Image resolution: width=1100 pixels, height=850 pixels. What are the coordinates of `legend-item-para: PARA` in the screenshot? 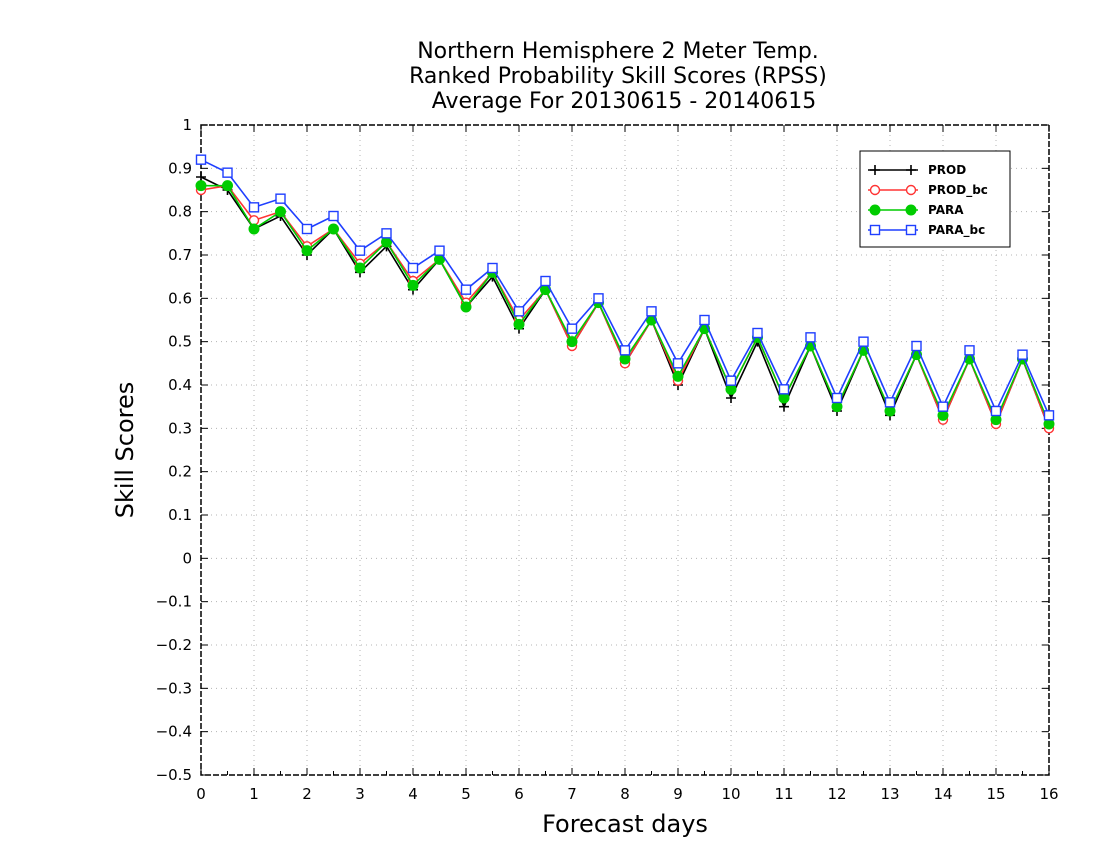 It's located at (916, 210).